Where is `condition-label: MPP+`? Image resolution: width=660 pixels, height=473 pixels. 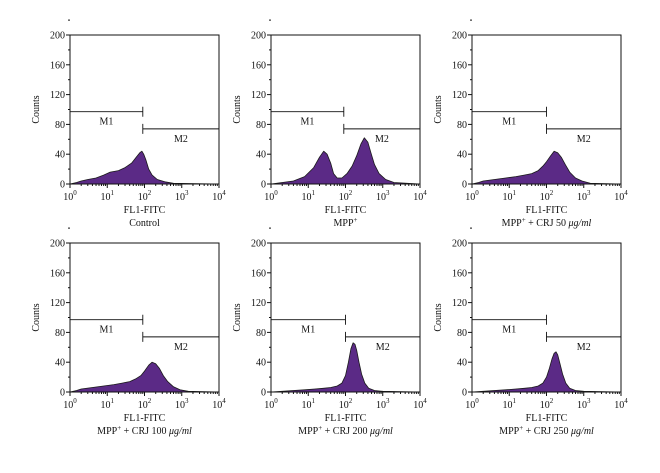 condition-label: MPP+ is located at coordinates (346, 222).